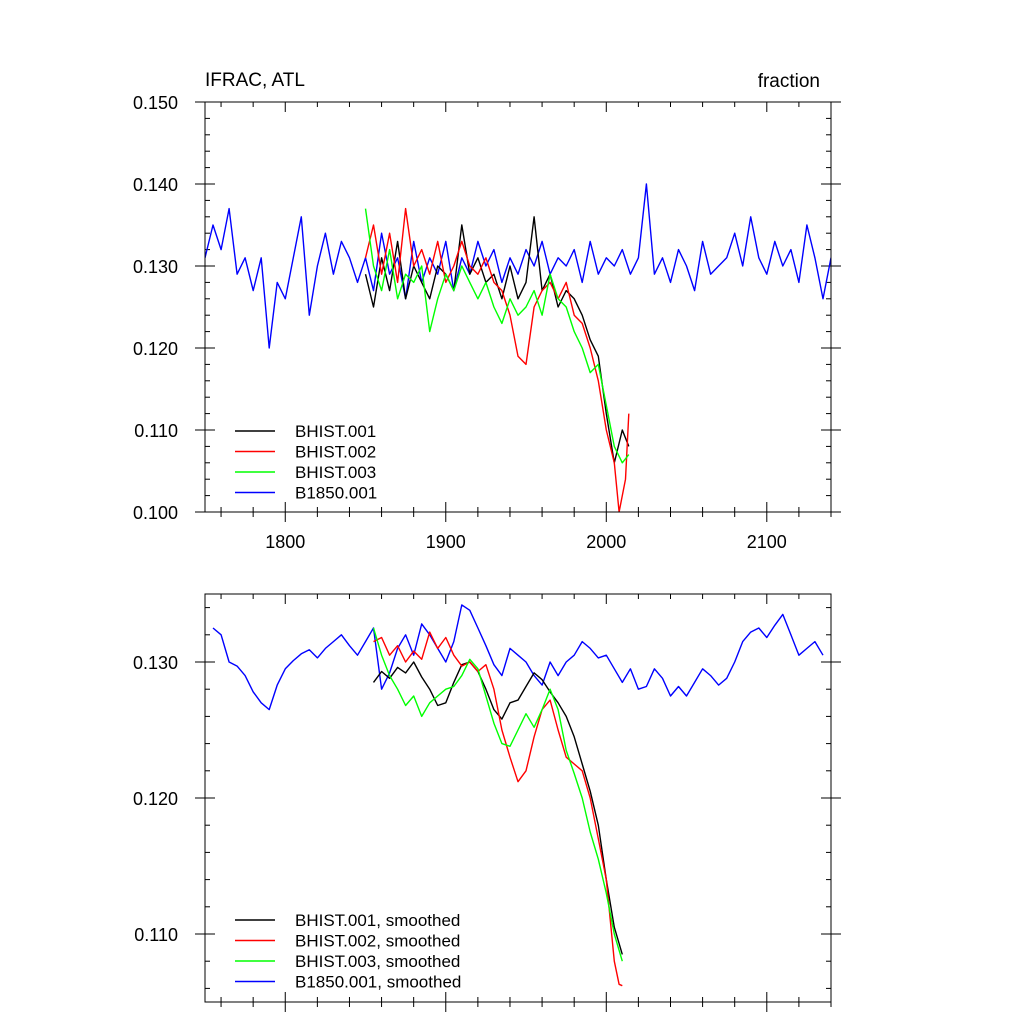  Describe the element at coordinates (446, 542) in the screenshot. I see `x-tick-label: 1900` at that location.